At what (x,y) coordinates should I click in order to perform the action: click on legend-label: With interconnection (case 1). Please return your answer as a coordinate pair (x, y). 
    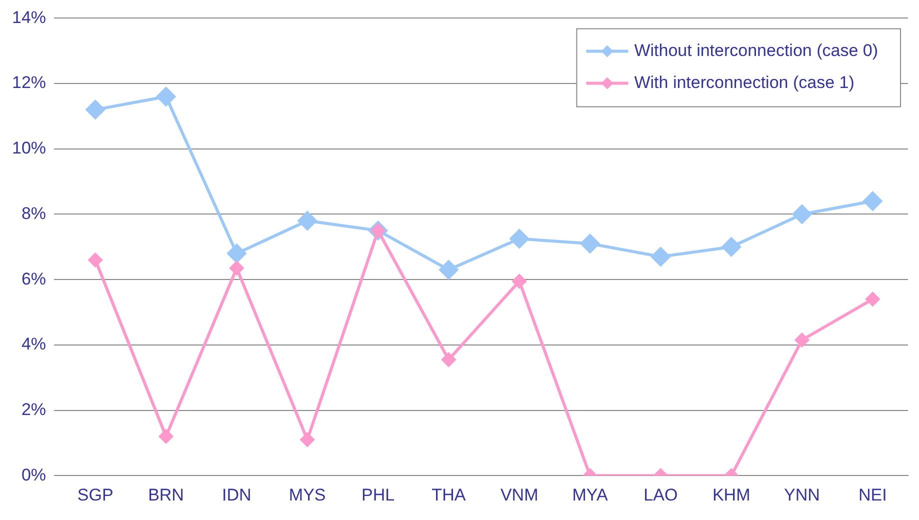
    Looking at the image, I should click on (744, 82).